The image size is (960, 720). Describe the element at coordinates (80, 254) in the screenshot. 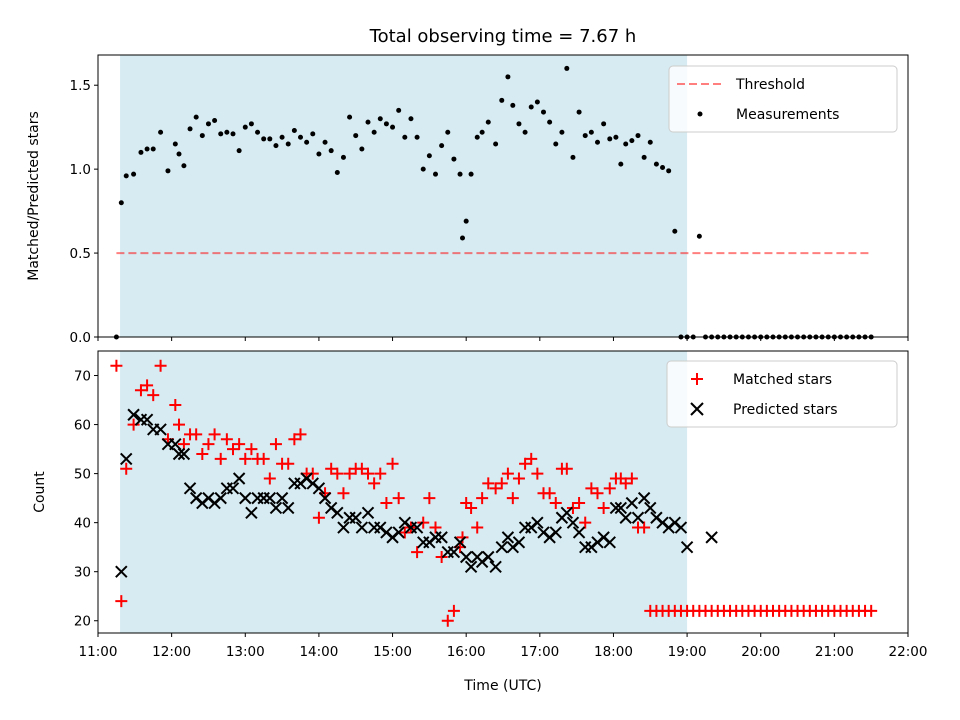

I see `top-y-tick-label: 0.5` at that location.